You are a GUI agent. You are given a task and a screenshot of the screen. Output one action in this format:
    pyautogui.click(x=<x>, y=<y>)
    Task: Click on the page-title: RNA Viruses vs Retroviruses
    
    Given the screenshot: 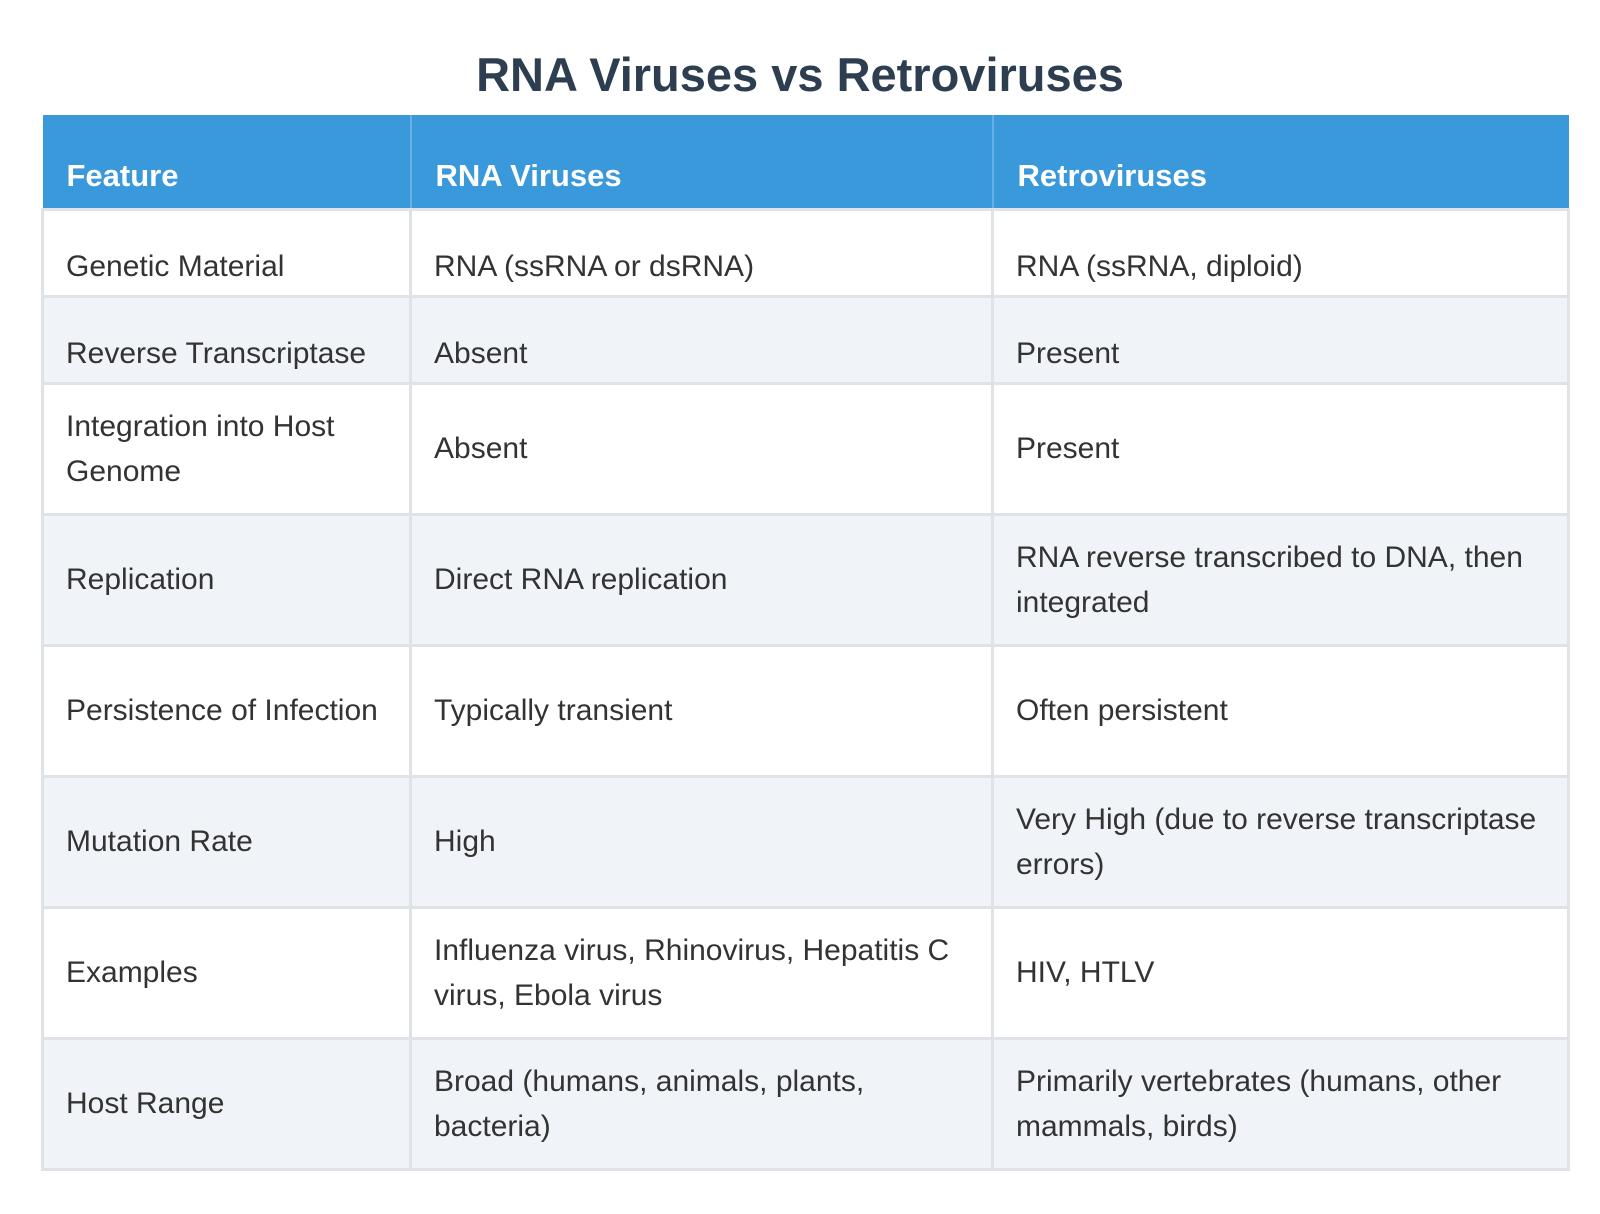 What is the action you would take?
    pyautogui.click(x=800, y=74)
    